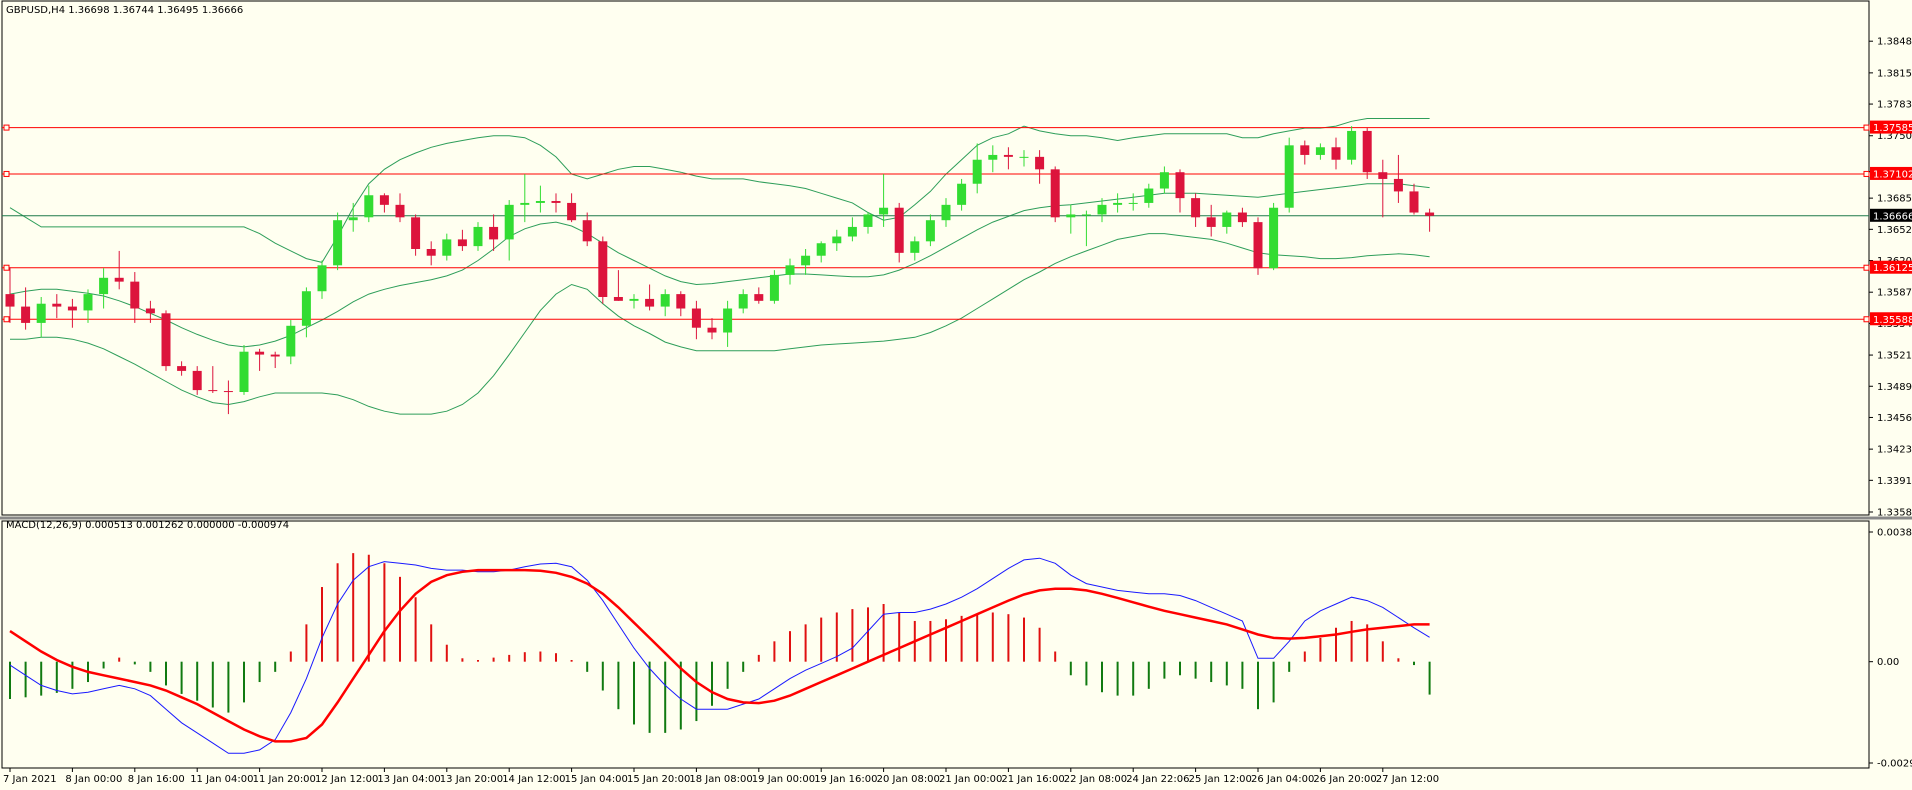  I want to click on price-y-tick-label: 1.38485, so click(1894, 42).